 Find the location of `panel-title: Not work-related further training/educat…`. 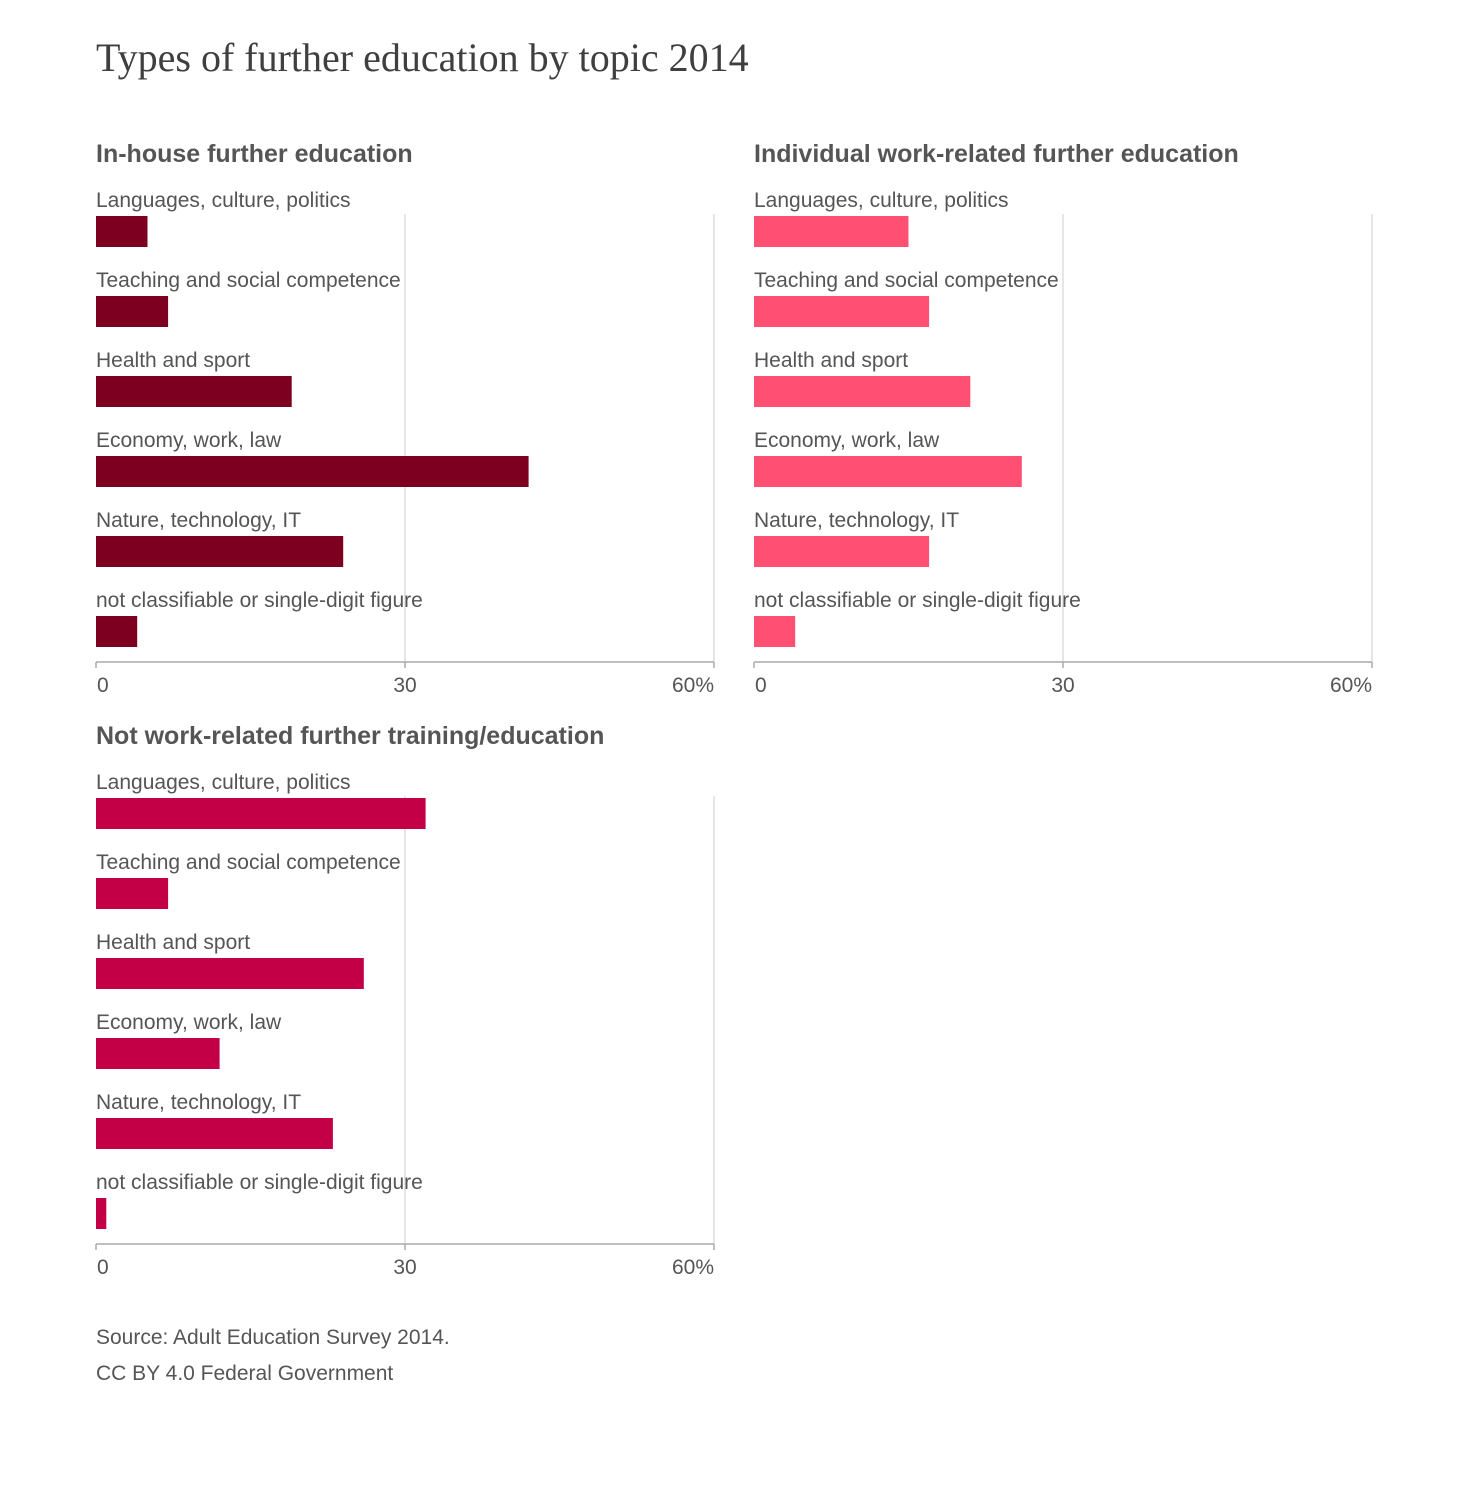

panel-title: Not work-related further training/educat… is located at coordinates (350, 736).